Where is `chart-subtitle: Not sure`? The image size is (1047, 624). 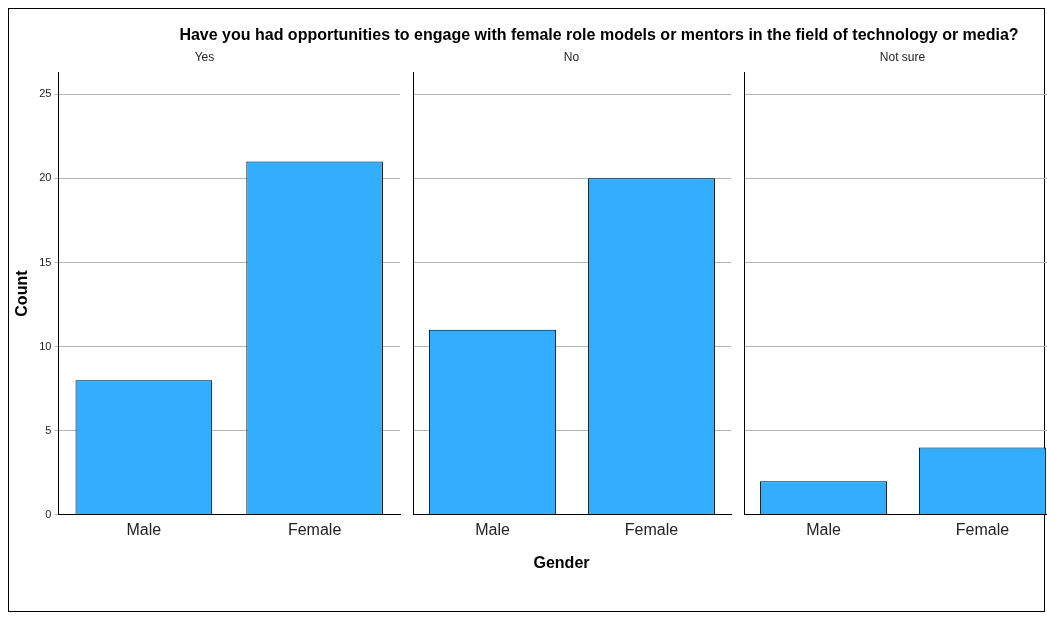
chart-subtitle: Not sure is located at coordinates (902, 56).